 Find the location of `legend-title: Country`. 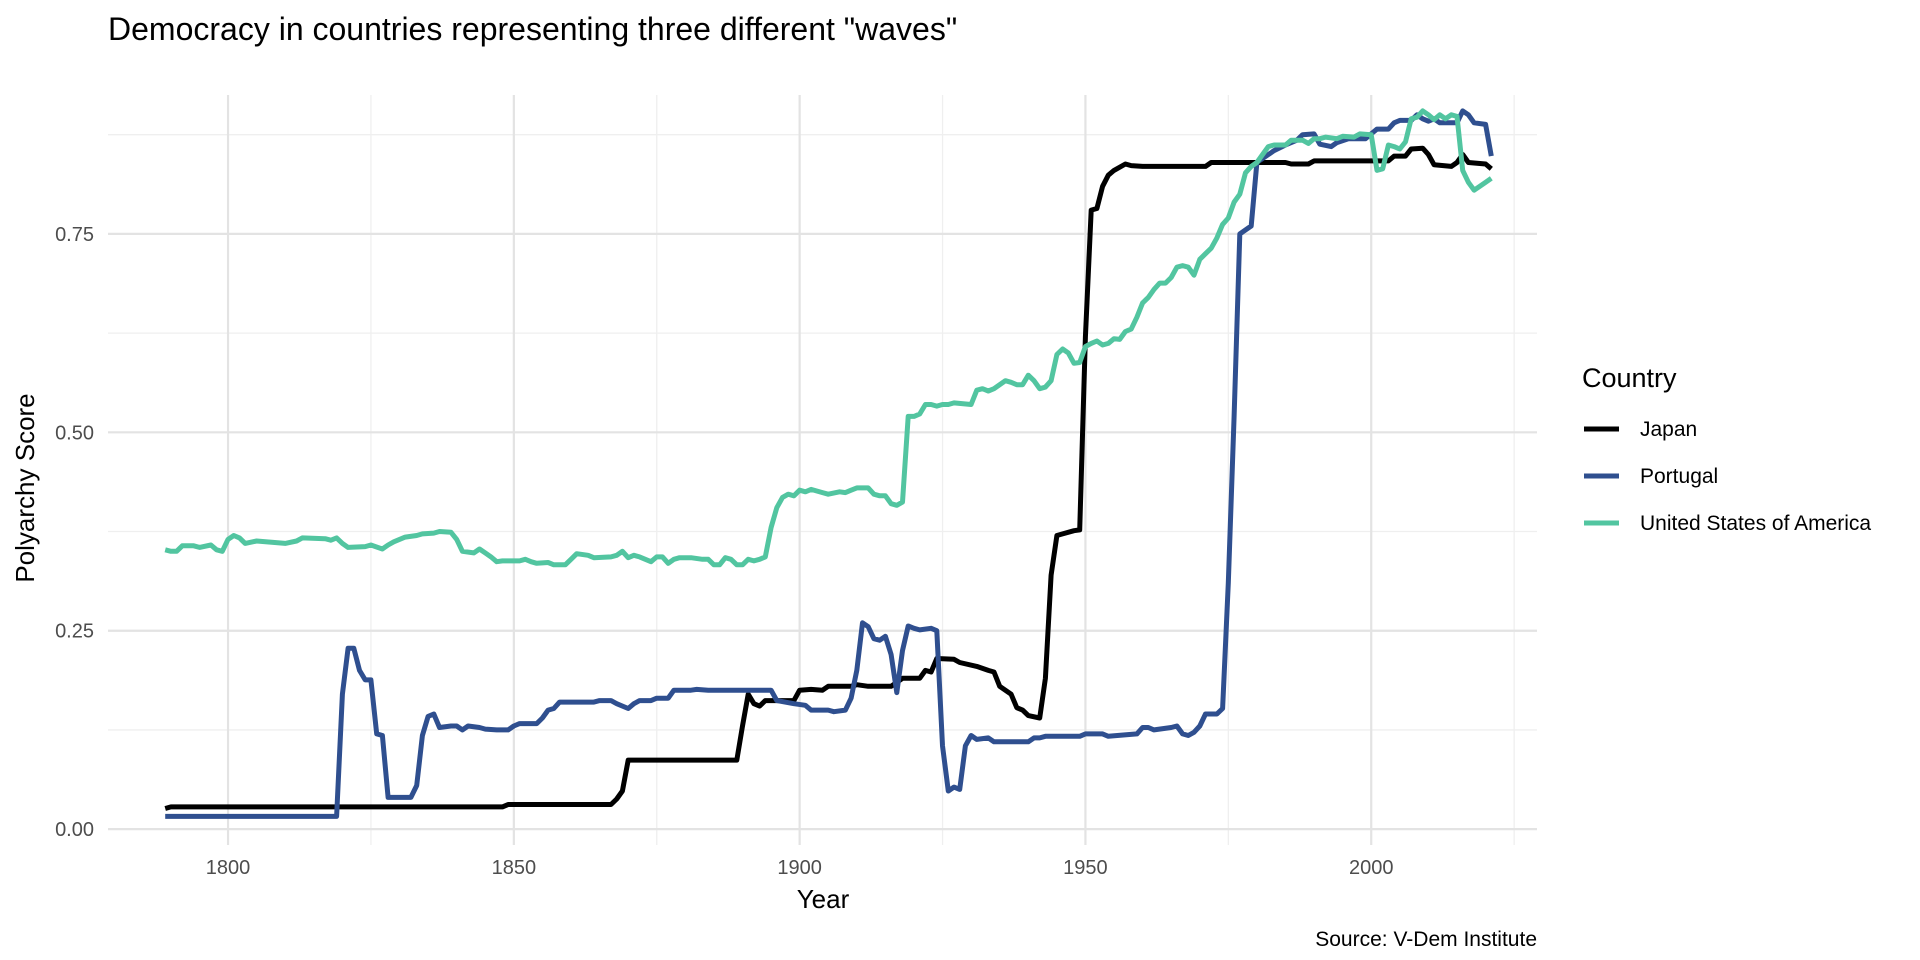

legend-title: Country is located at coordinates (1629, 378).